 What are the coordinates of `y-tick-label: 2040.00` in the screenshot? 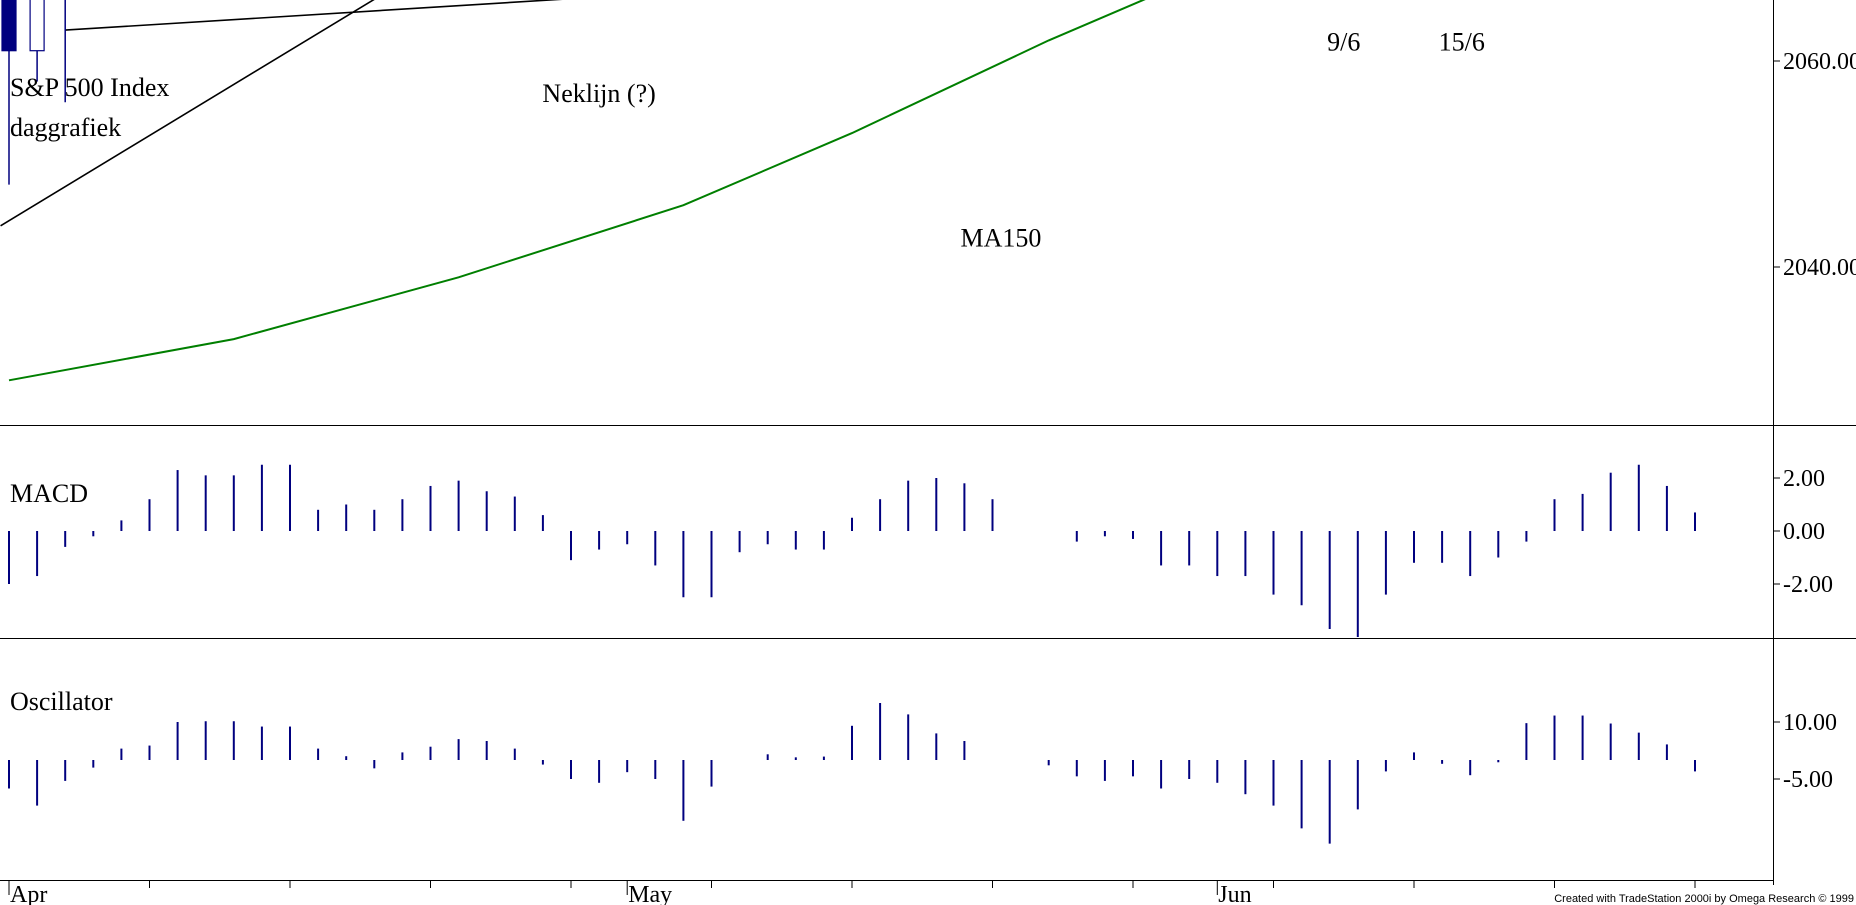 It's located at (1819, 268).